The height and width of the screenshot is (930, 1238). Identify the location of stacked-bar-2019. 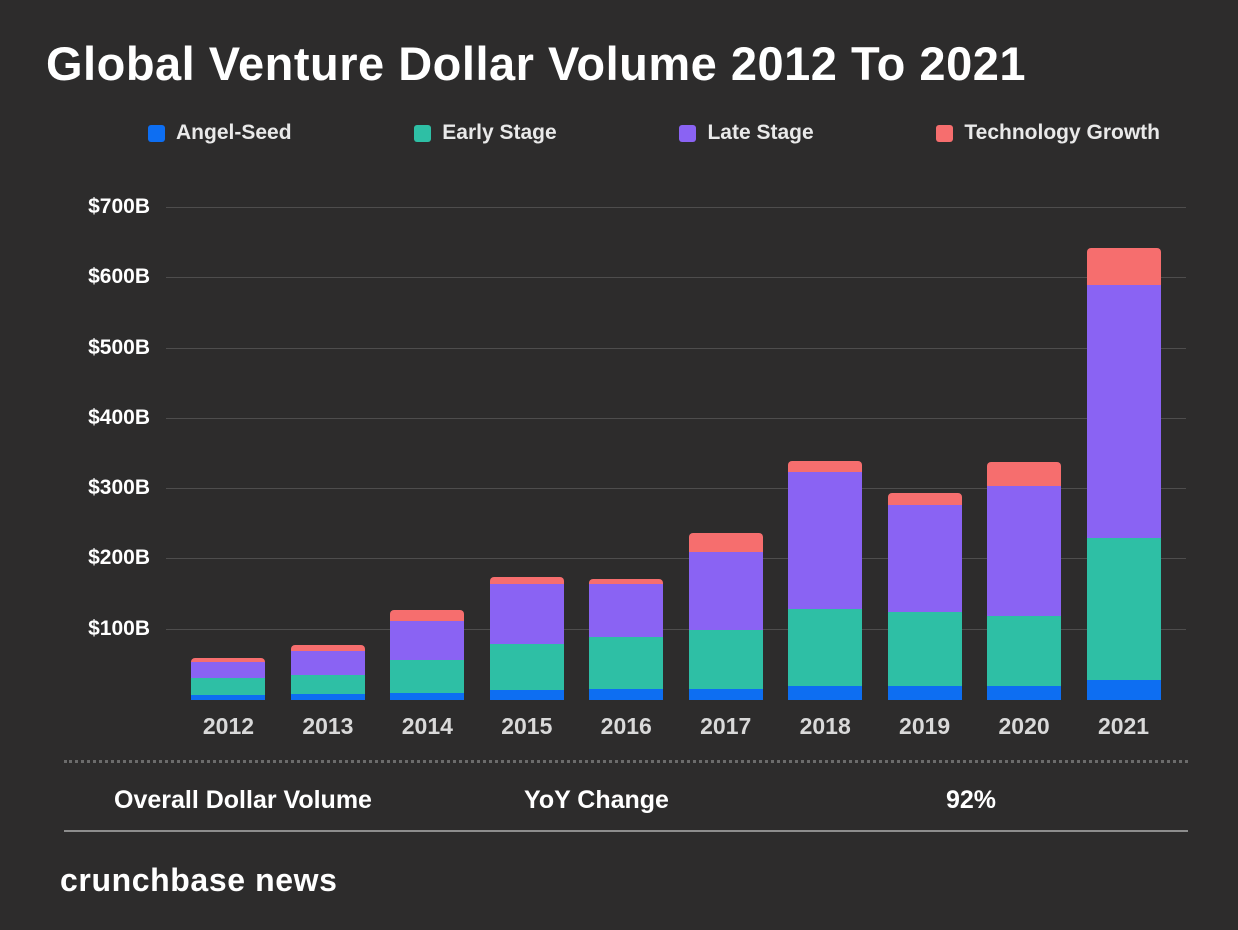
(924, 596).